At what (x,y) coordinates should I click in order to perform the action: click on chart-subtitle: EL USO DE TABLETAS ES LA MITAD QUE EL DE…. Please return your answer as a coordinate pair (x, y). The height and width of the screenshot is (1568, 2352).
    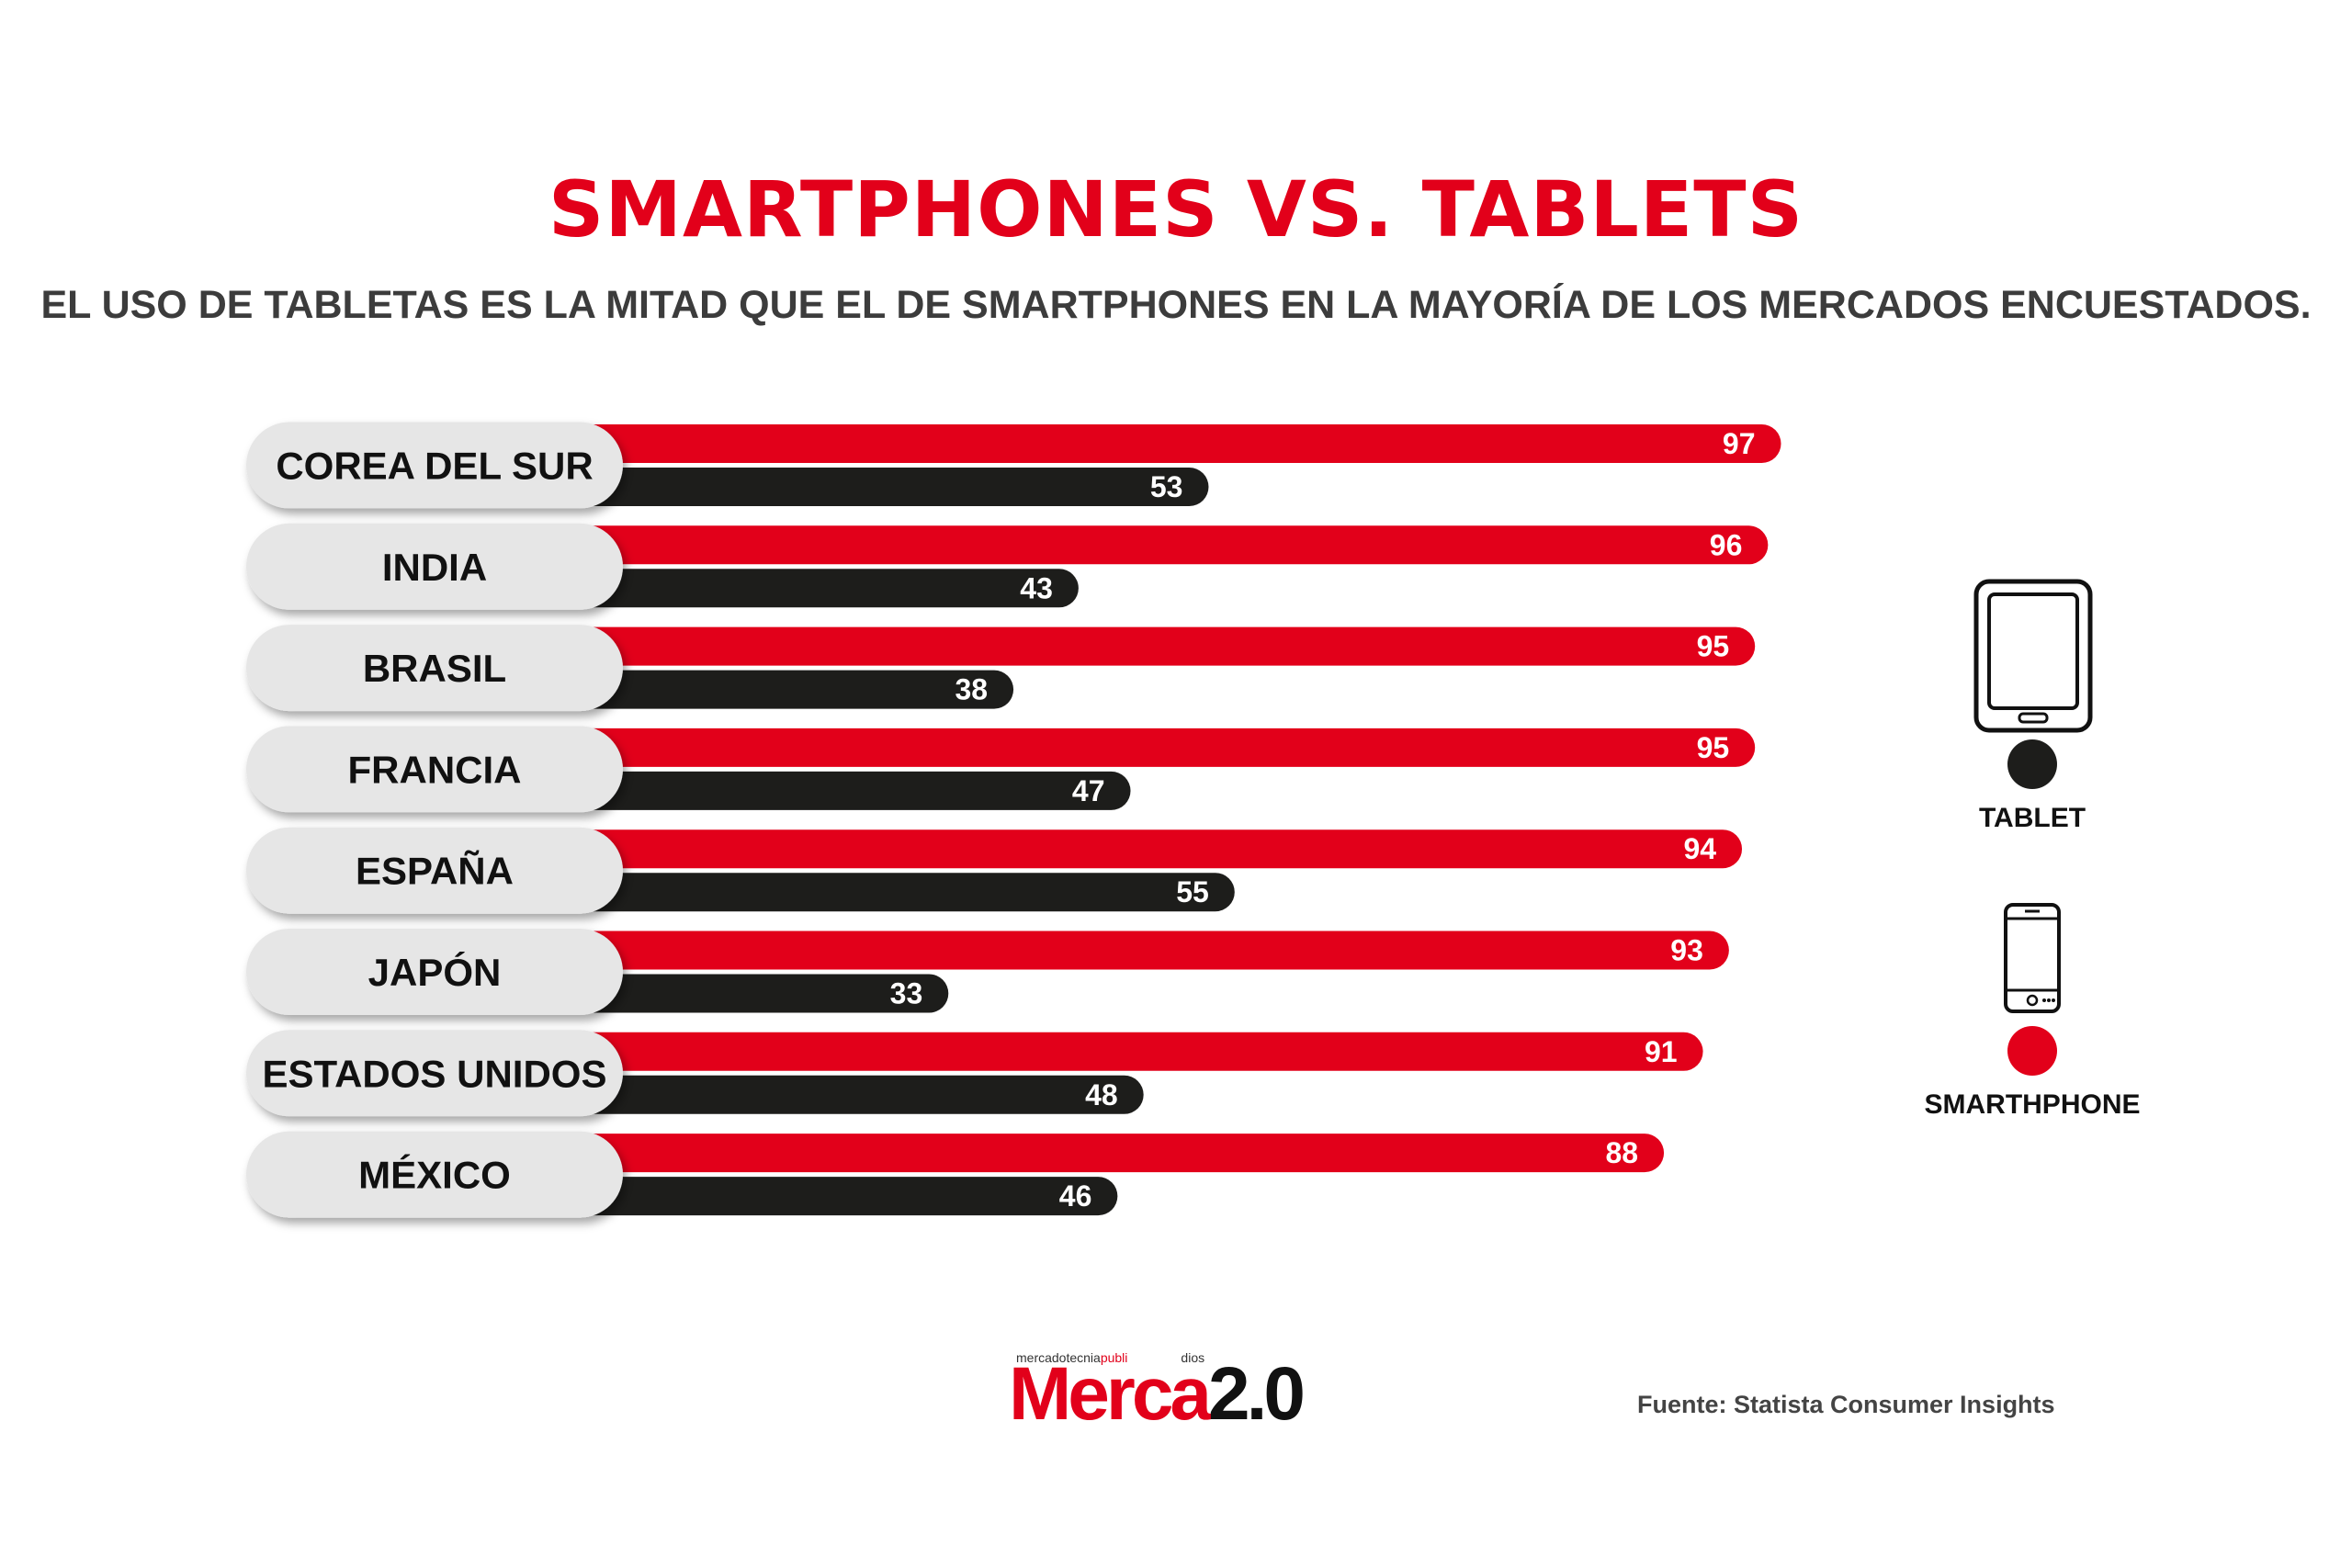
    Looking at the image, I should click on (1176, 305).